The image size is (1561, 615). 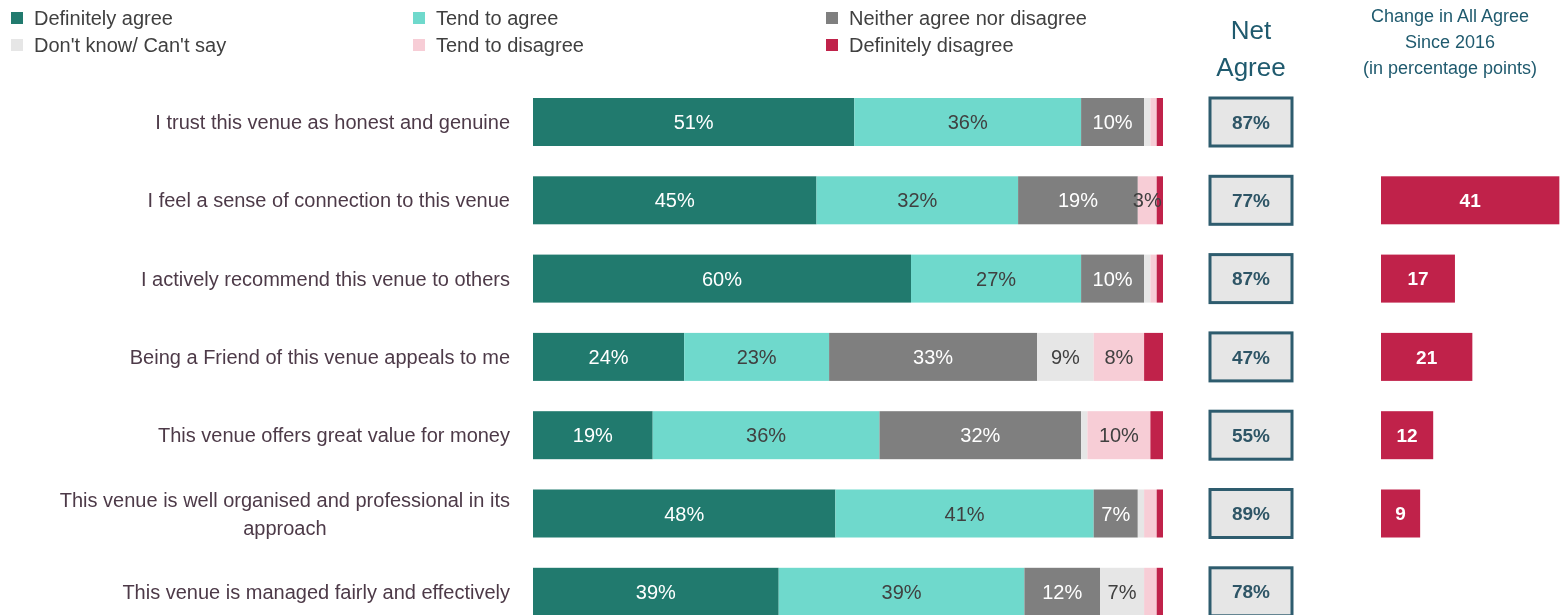 I want to click on data-label: 12%, so click(x=1062, y=591).